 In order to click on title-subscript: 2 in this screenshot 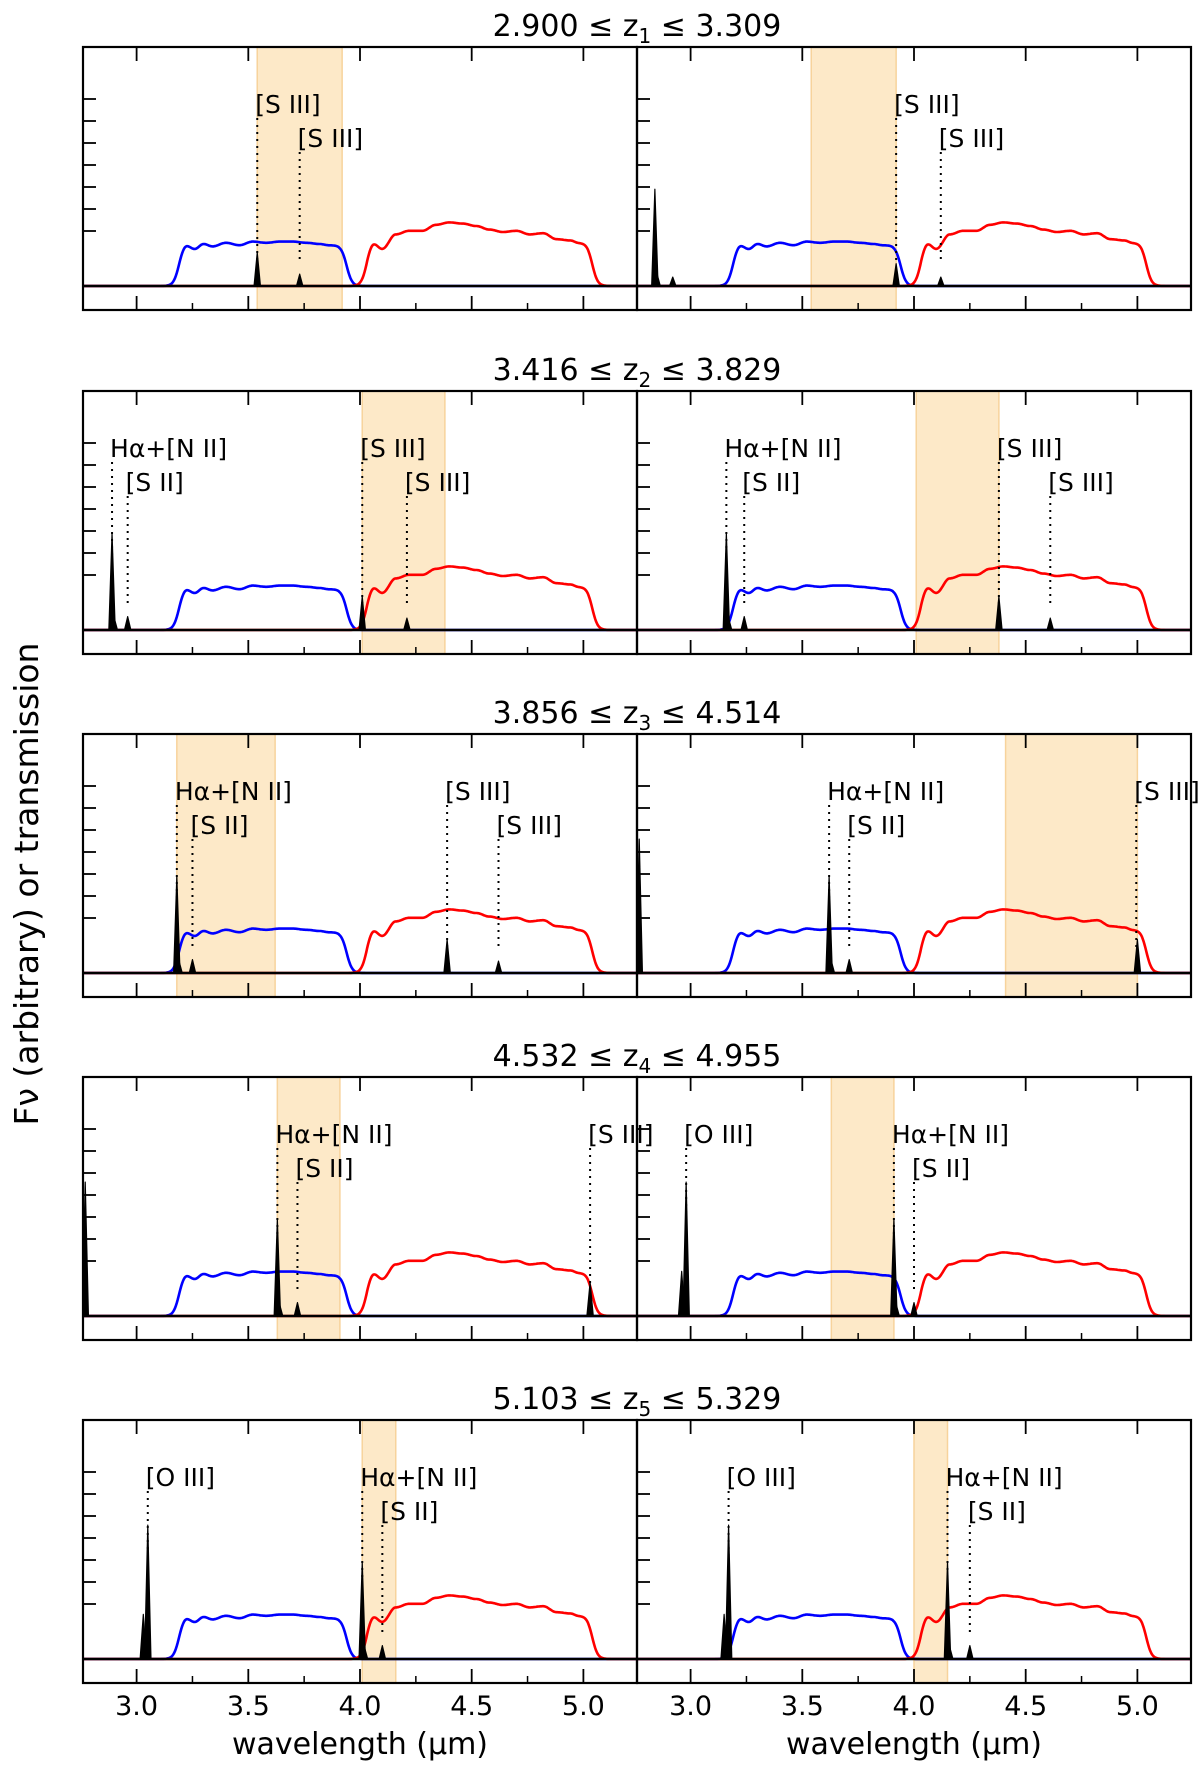, I will do `click(645, 380)`.